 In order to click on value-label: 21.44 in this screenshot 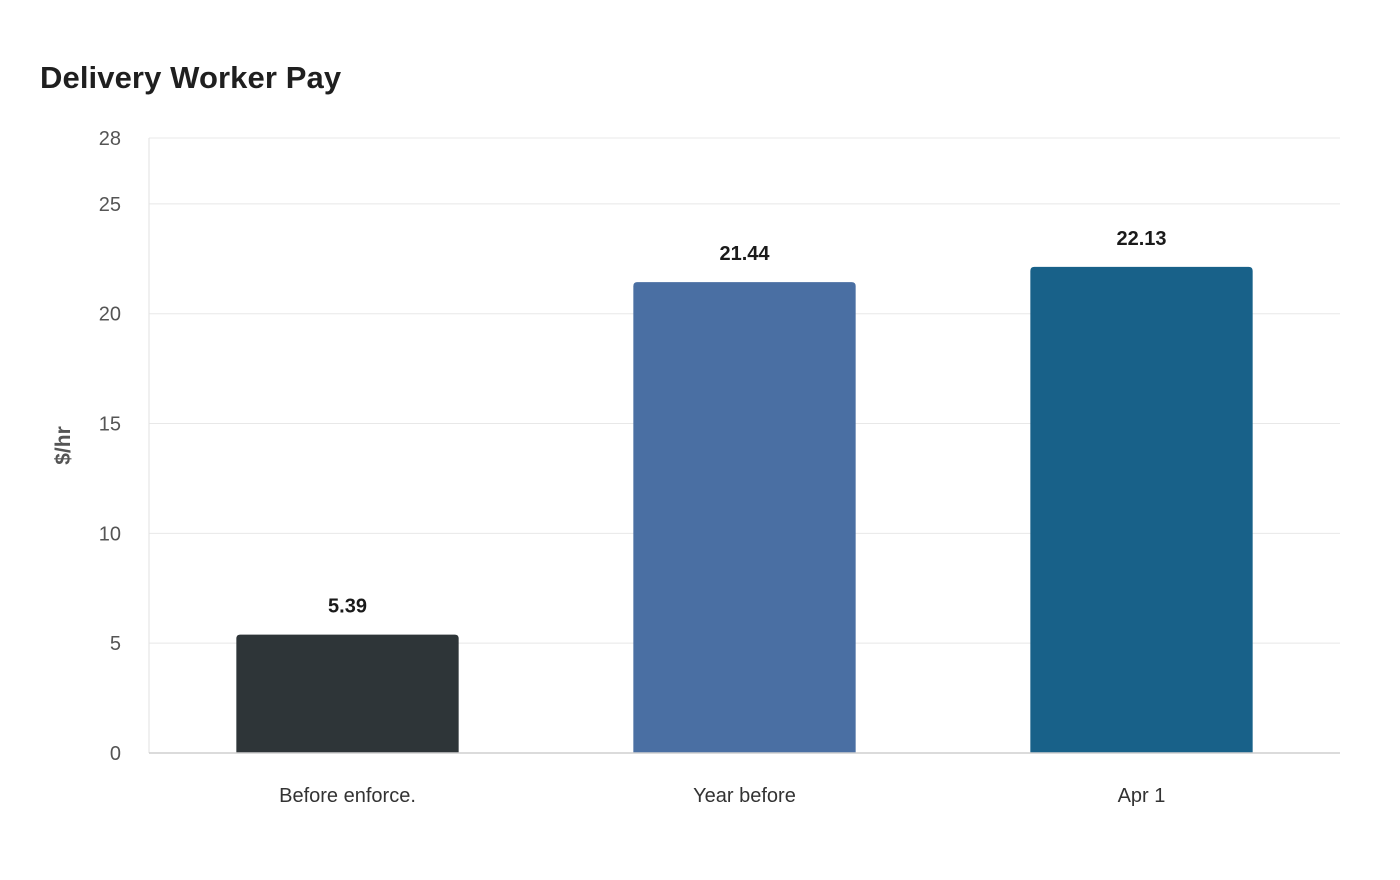, I will do `click(744, 254)`.